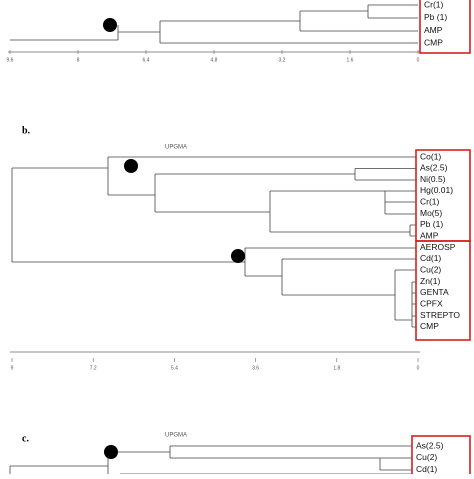 The width and height of the screenshot is (474, 479). Describe the element at coordinates (436, 190) in the screenshot. I see `leaf-label: Hg(0.01)` at that location.